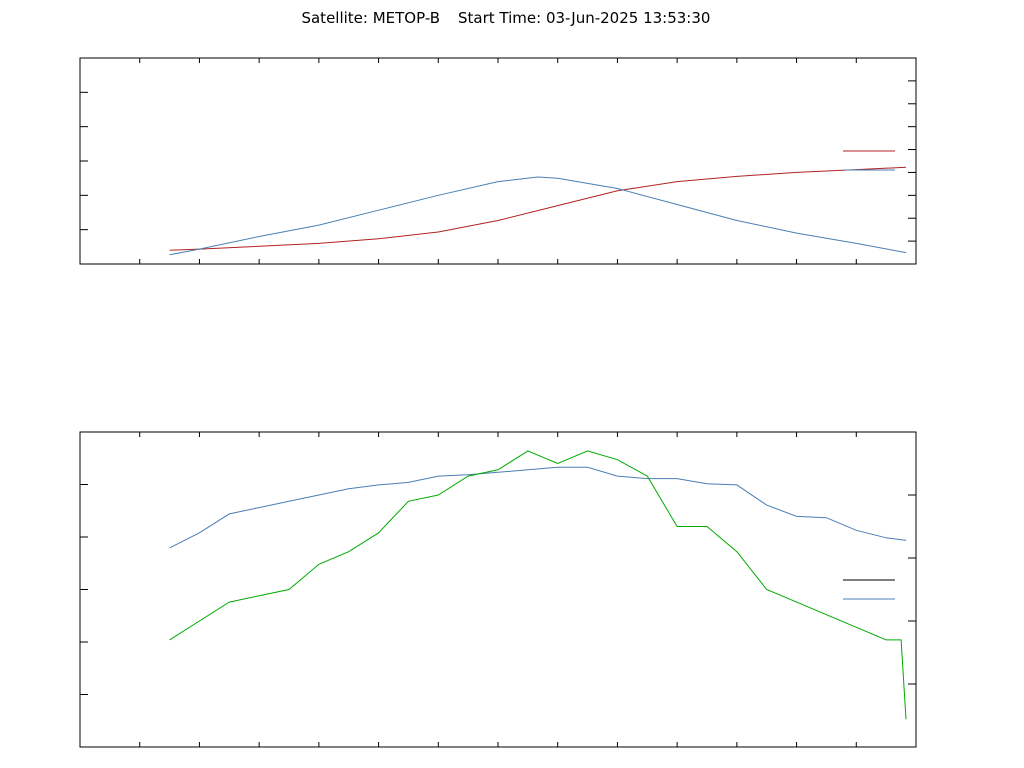  Describe the element at coordinates (538, 507) in the screenshot. I see `series-line-ebno` at that location.